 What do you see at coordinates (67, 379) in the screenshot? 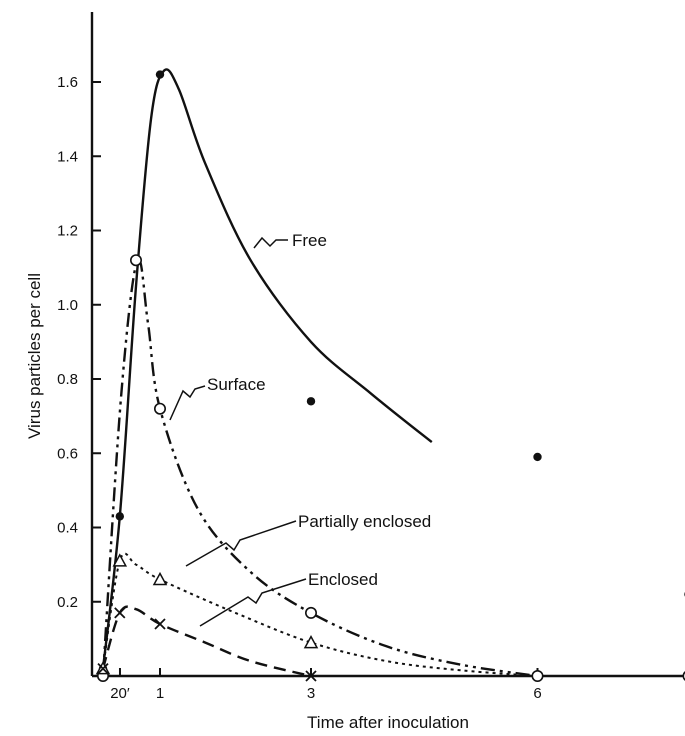
I see `y-tick-label: 0.8` at bounding box center [67, 379].